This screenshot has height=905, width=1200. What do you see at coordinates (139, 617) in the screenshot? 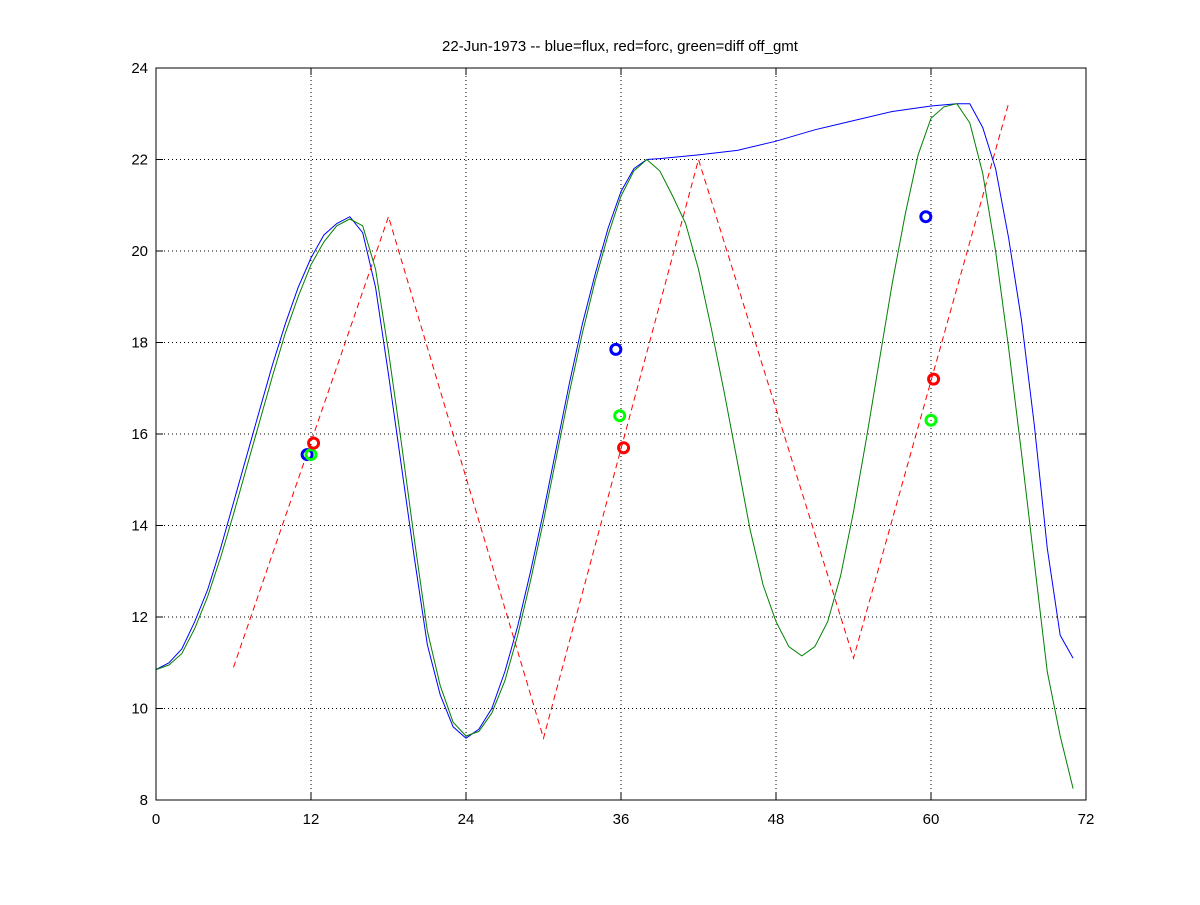
I see `y-tick-label: 12` at bounding box center [139, 617].